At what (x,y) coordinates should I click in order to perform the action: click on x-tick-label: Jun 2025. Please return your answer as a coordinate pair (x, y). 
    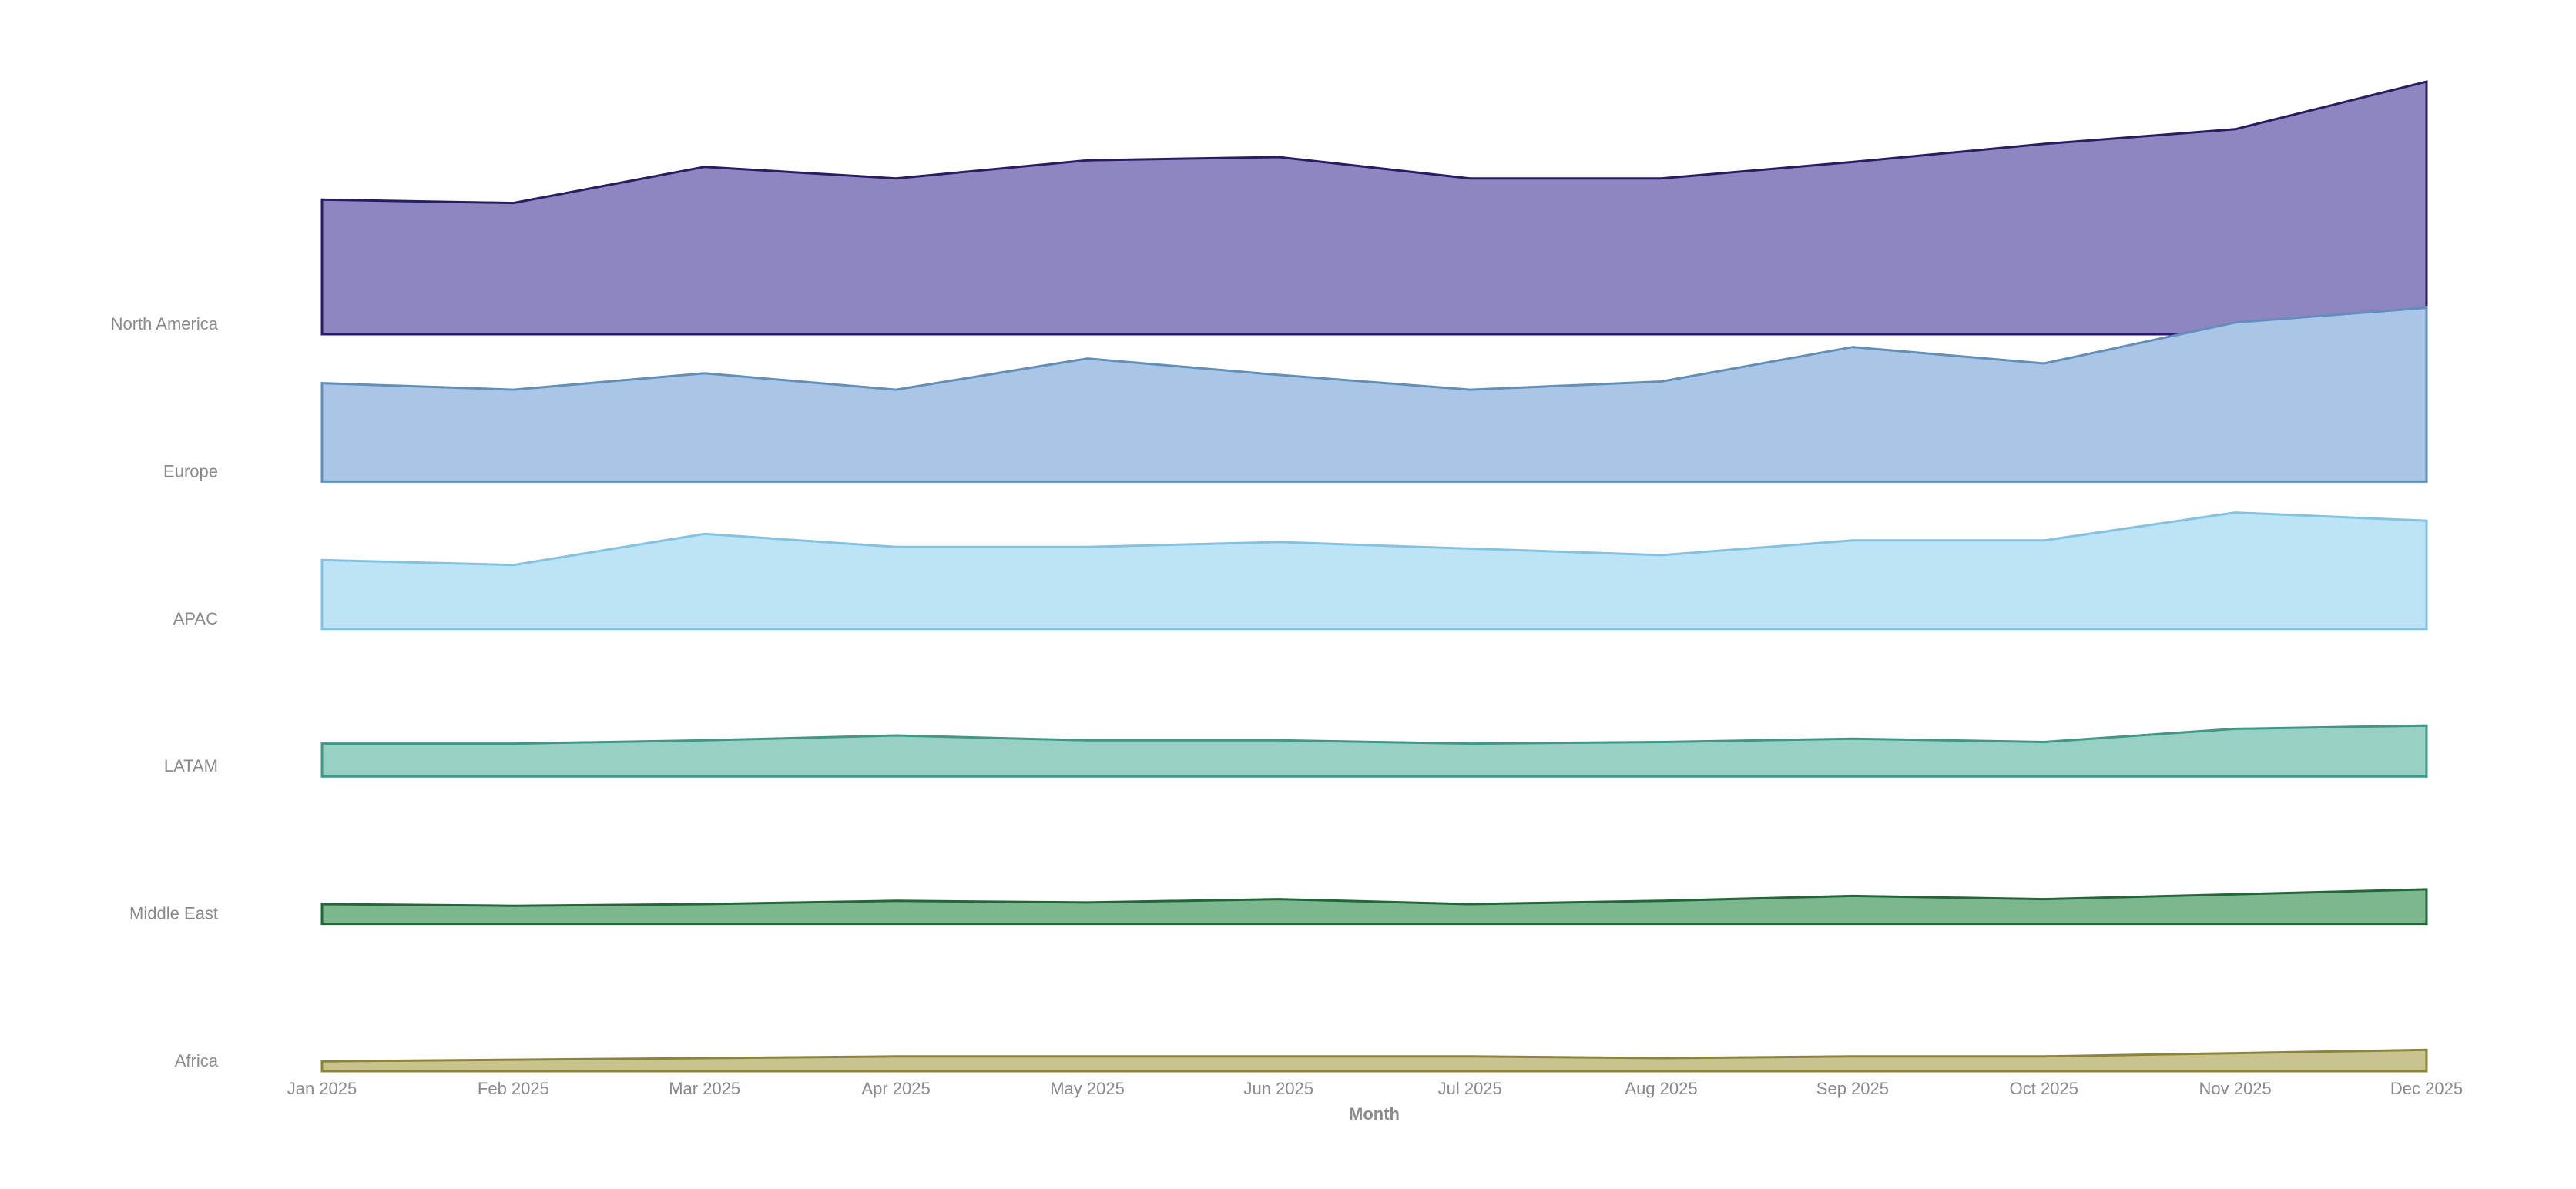
    Looking at the image, I should click on (1279, 1088).